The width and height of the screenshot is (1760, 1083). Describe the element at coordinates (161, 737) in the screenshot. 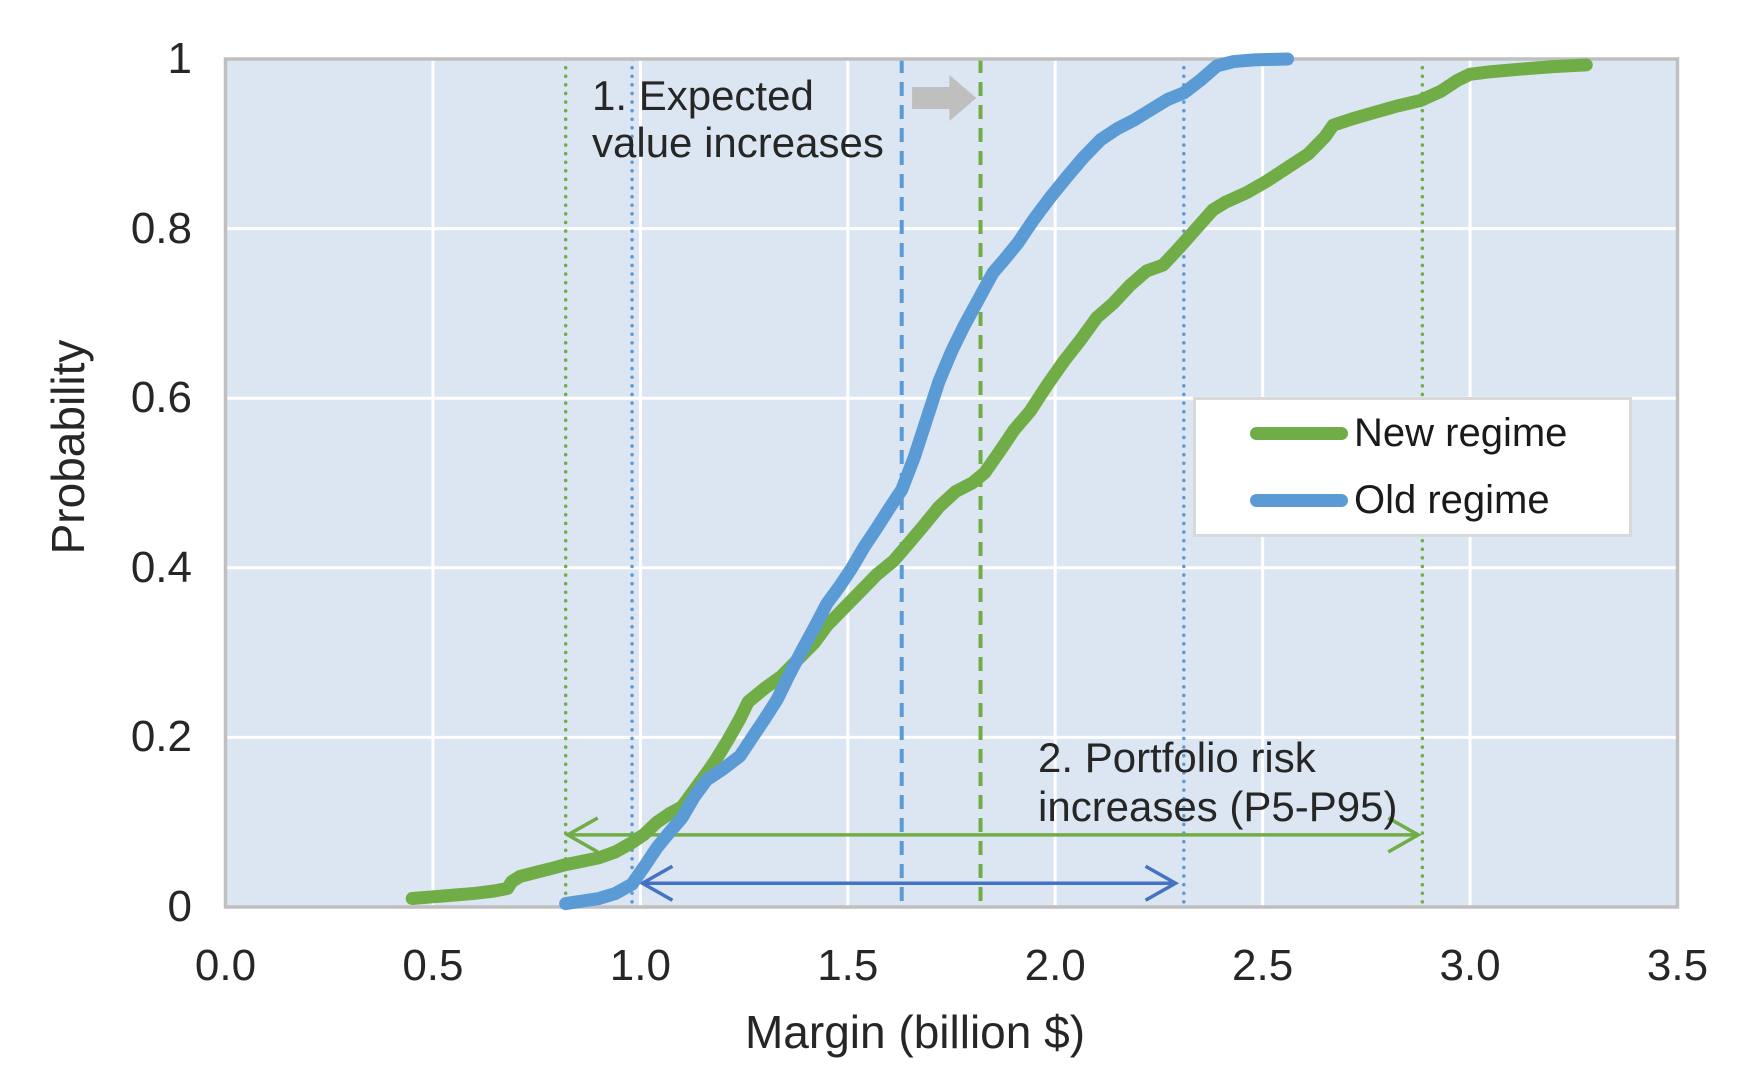

I see `y-tick-label-0.2: 0.2` at that location.